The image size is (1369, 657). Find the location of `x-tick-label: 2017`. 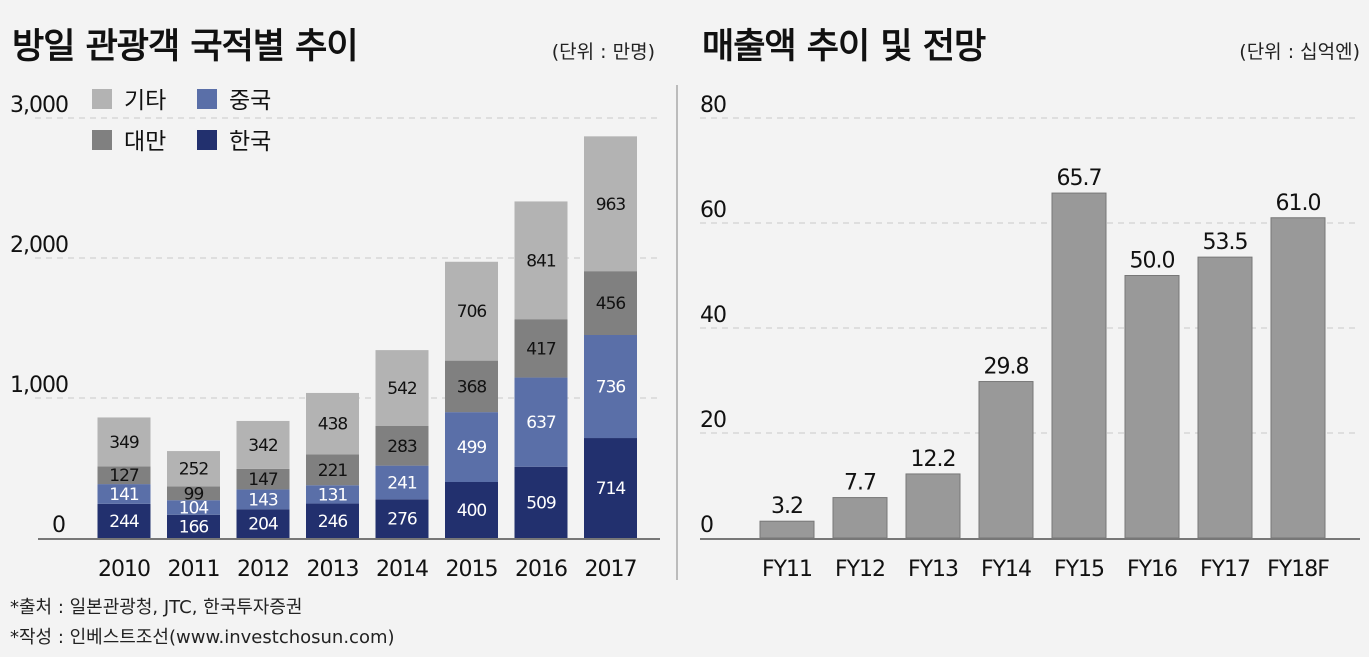

x-tick-label: 2017 is located at coordinates (611, 569).